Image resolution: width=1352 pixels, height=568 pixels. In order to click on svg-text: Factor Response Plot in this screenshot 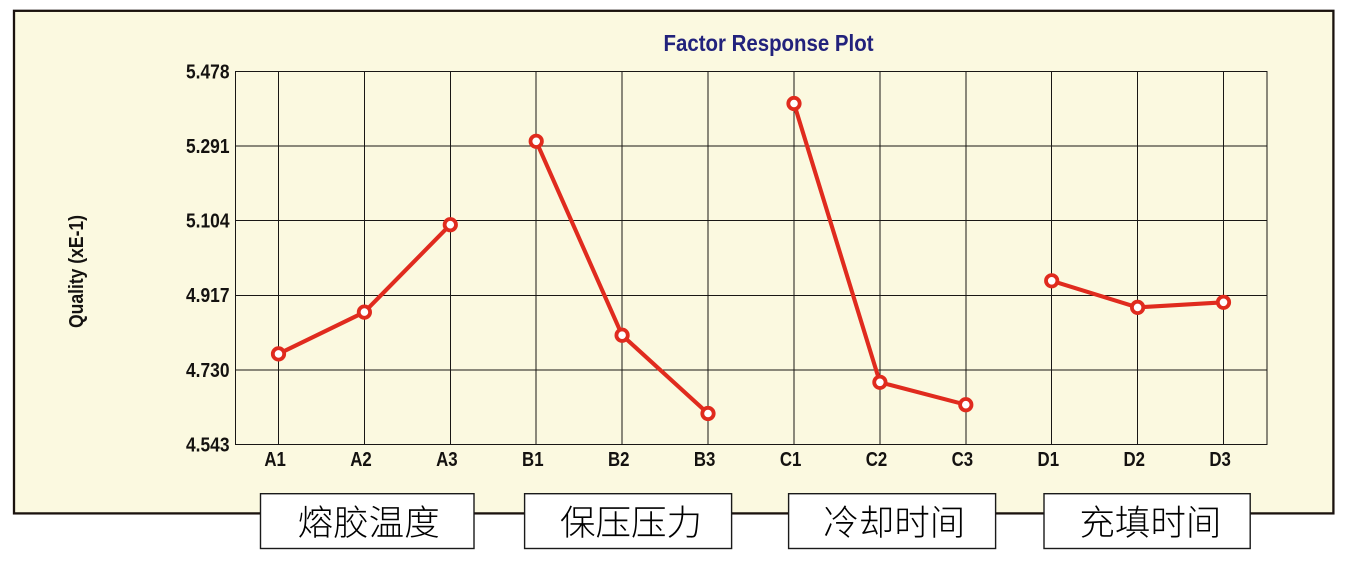, I will do `click(769, 43)`.